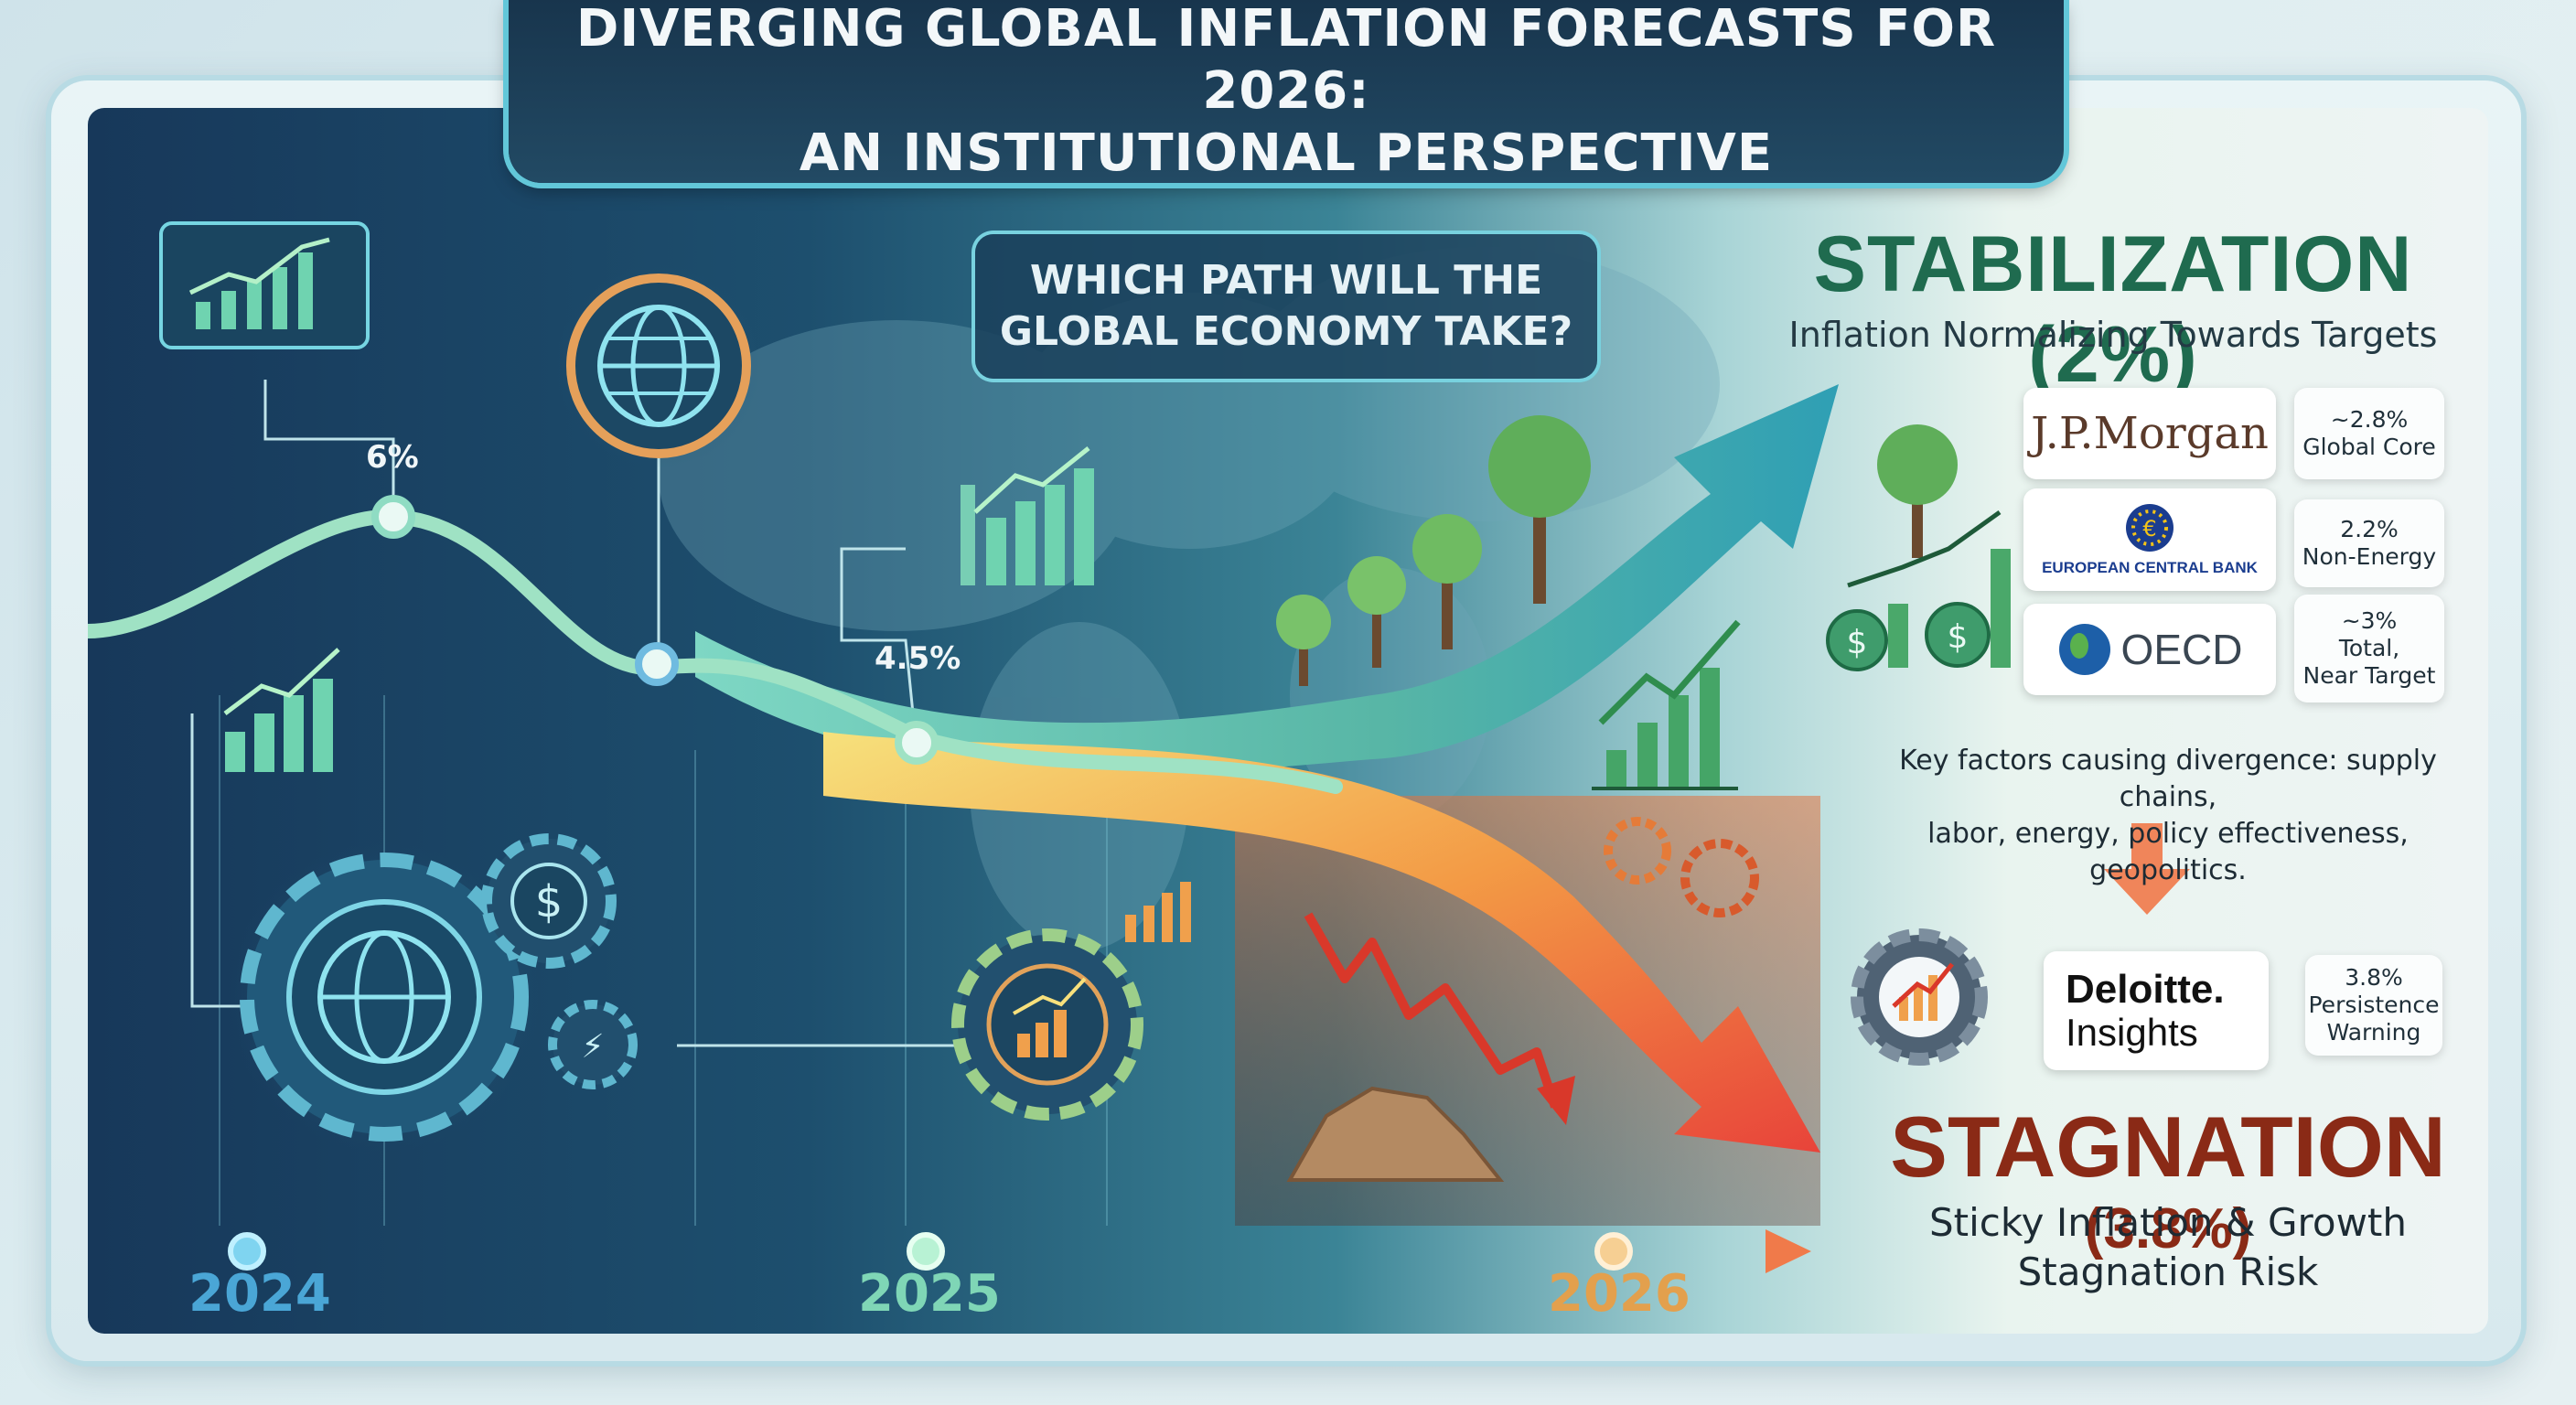  I want to click on jpmorgan-value: ~2.8%, so click(2369, 420).